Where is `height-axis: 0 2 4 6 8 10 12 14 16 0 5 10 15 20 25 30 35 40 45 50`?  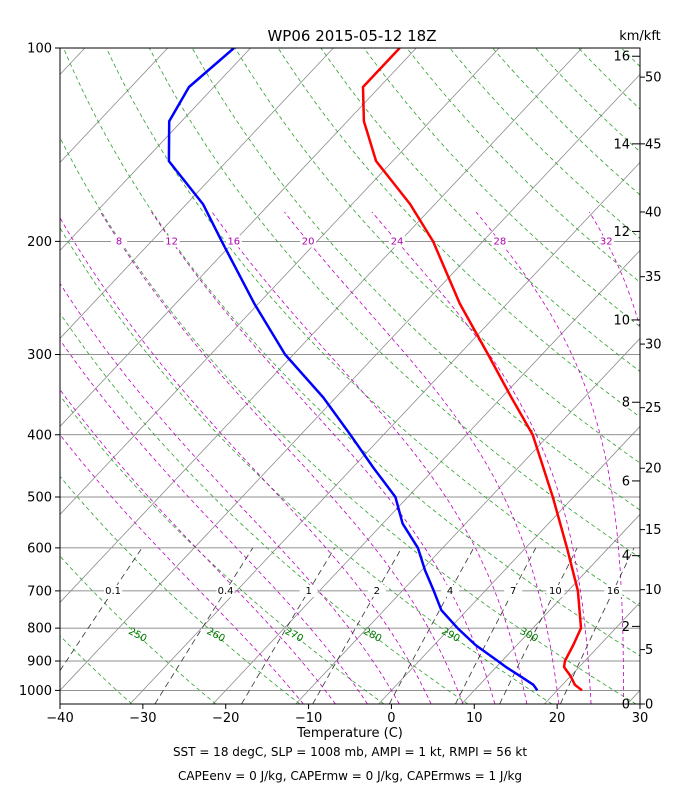
height-axis: 0 2 4 6 8 10 12 14 16 0 5 10 15 20 25 30 35 40 45 50 is located at coordinates (637, 381).